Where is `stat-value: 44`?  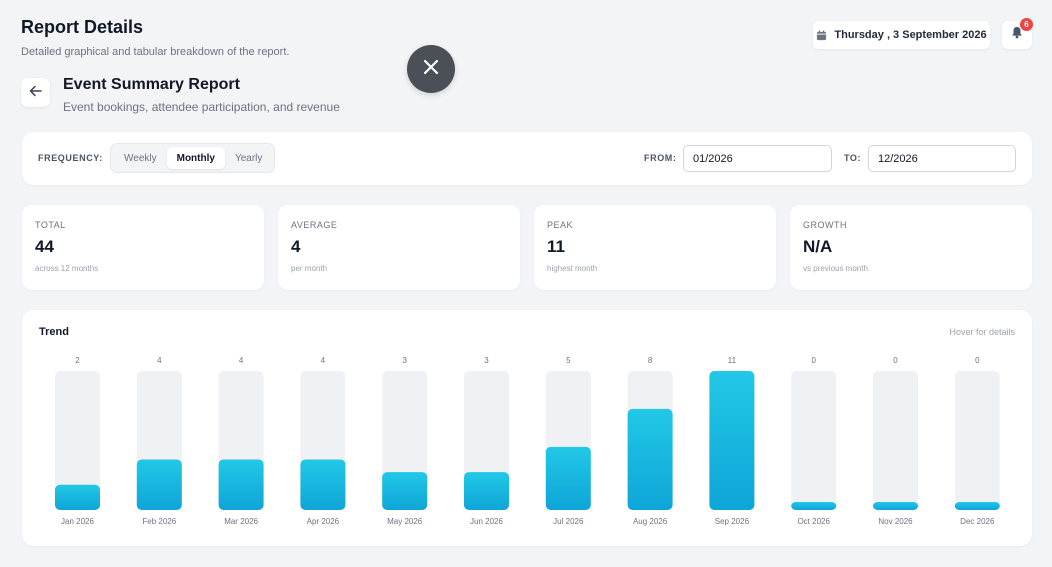 stat-value: 44 is located at coordinates (44, 246).